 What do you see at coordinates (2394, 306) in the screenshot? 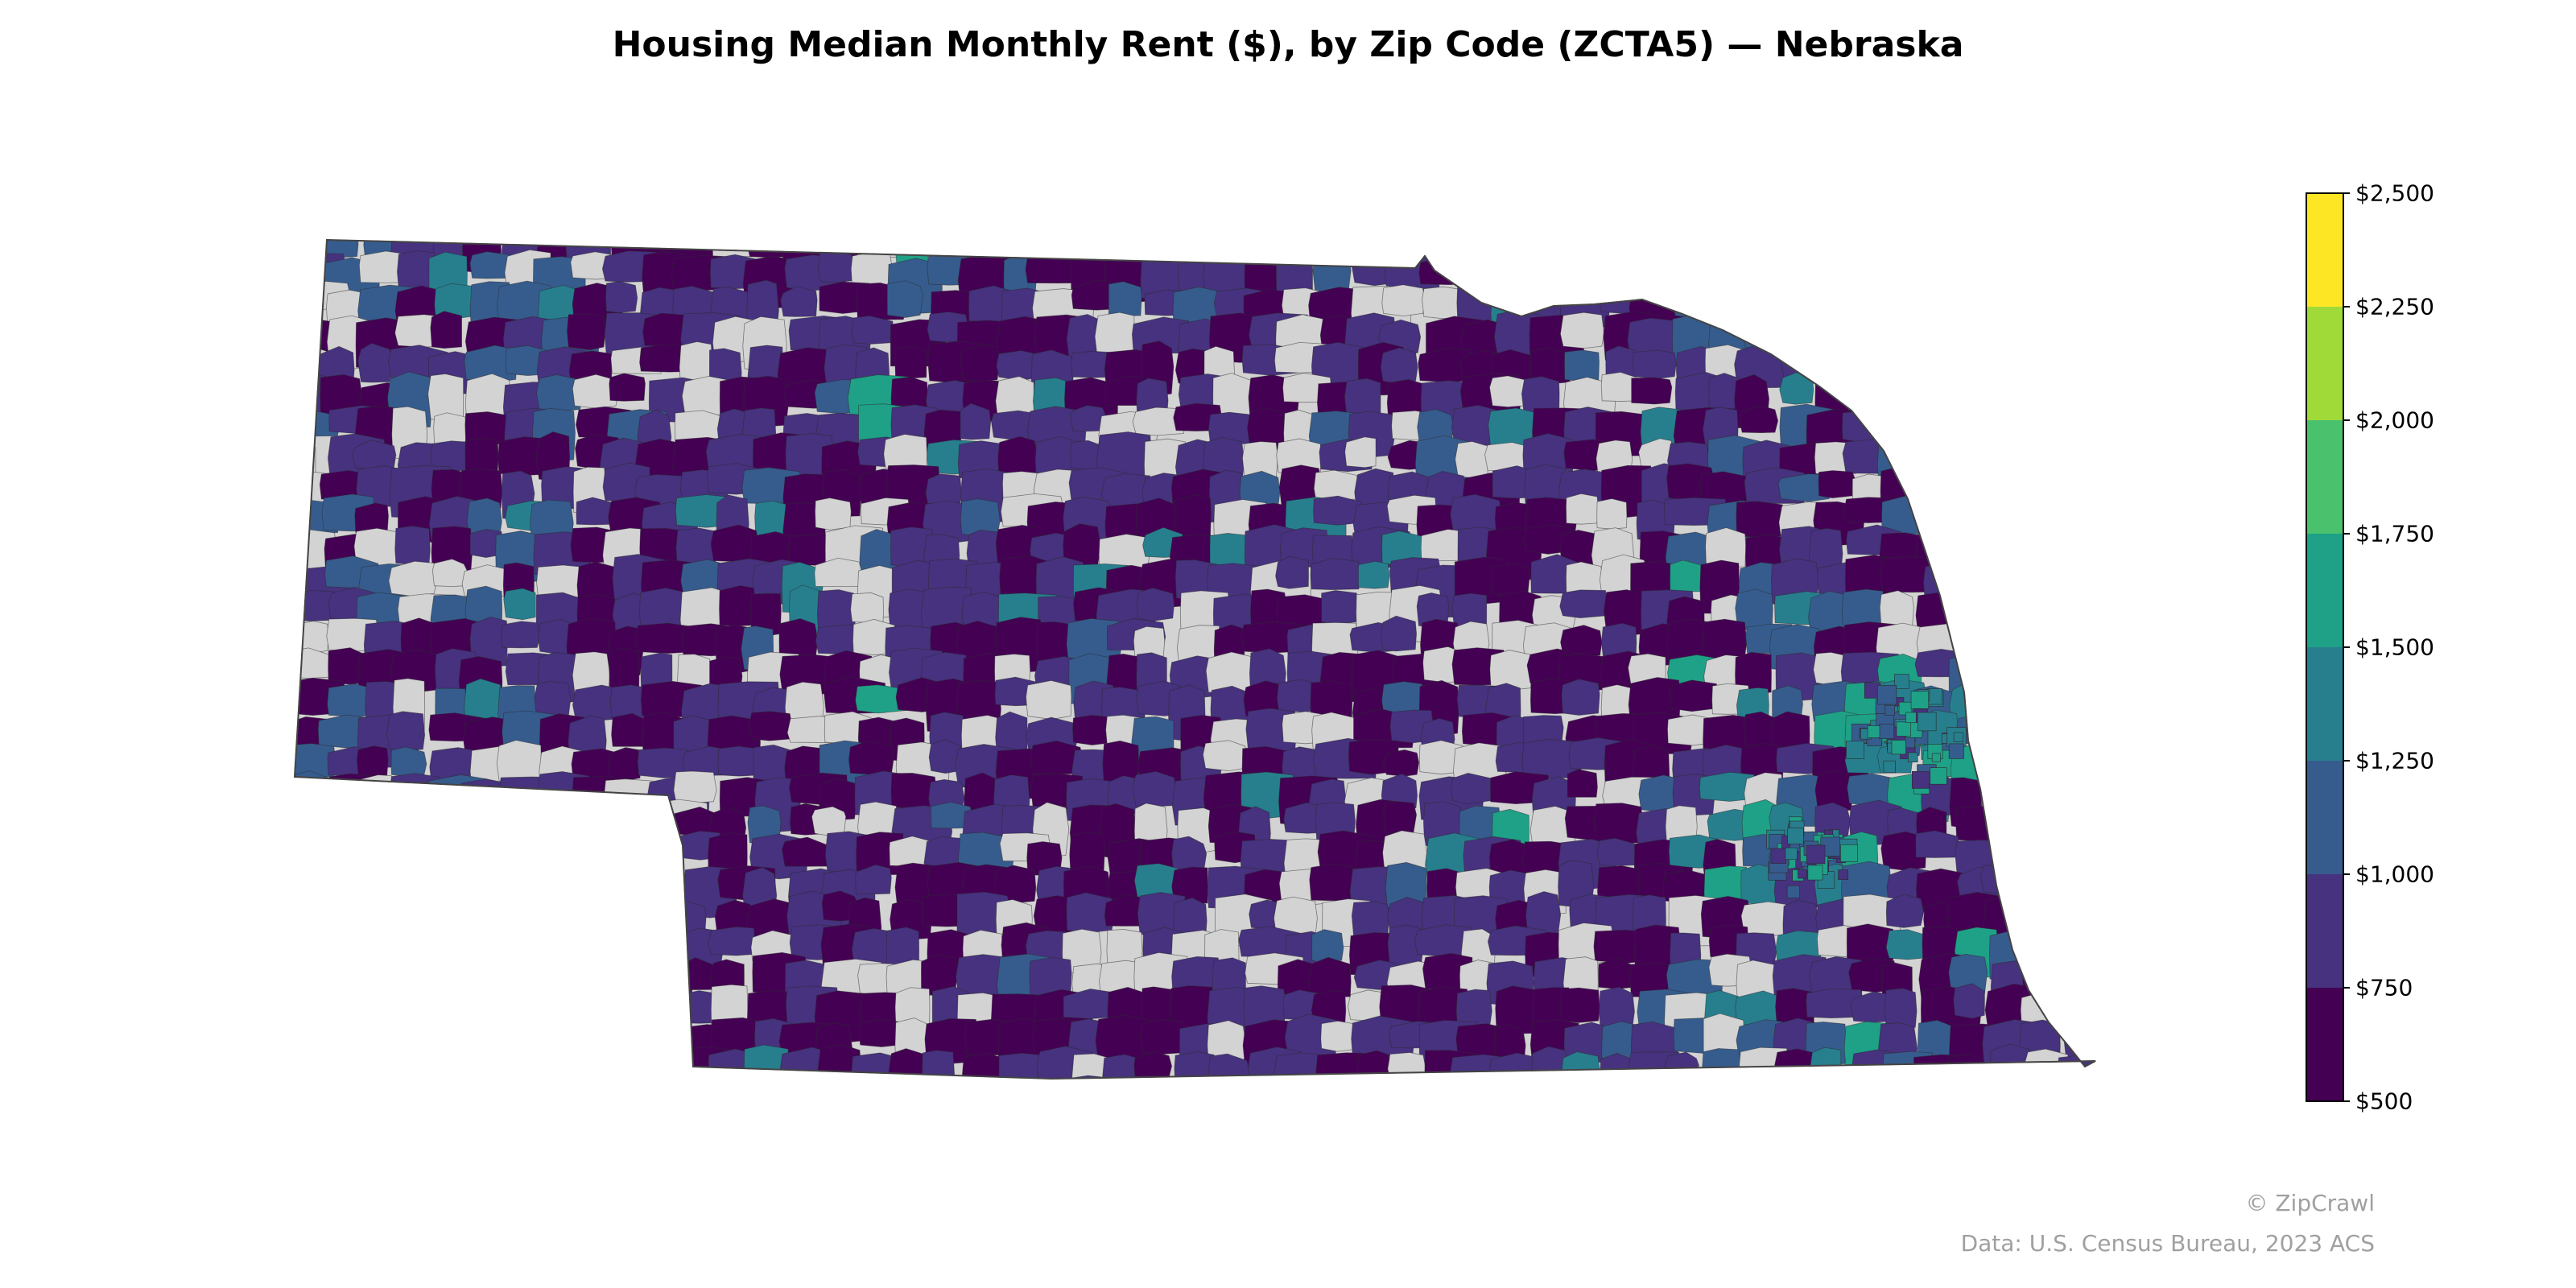
I see `legend-tick-label: $2,250` at bounding box center [2394, 306].